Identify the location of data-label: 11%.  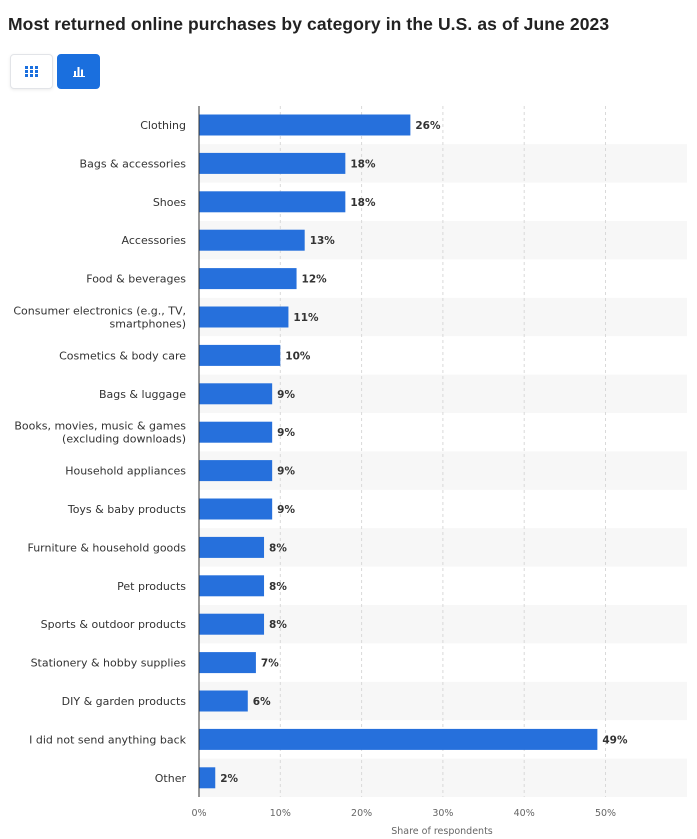
(306, 318).